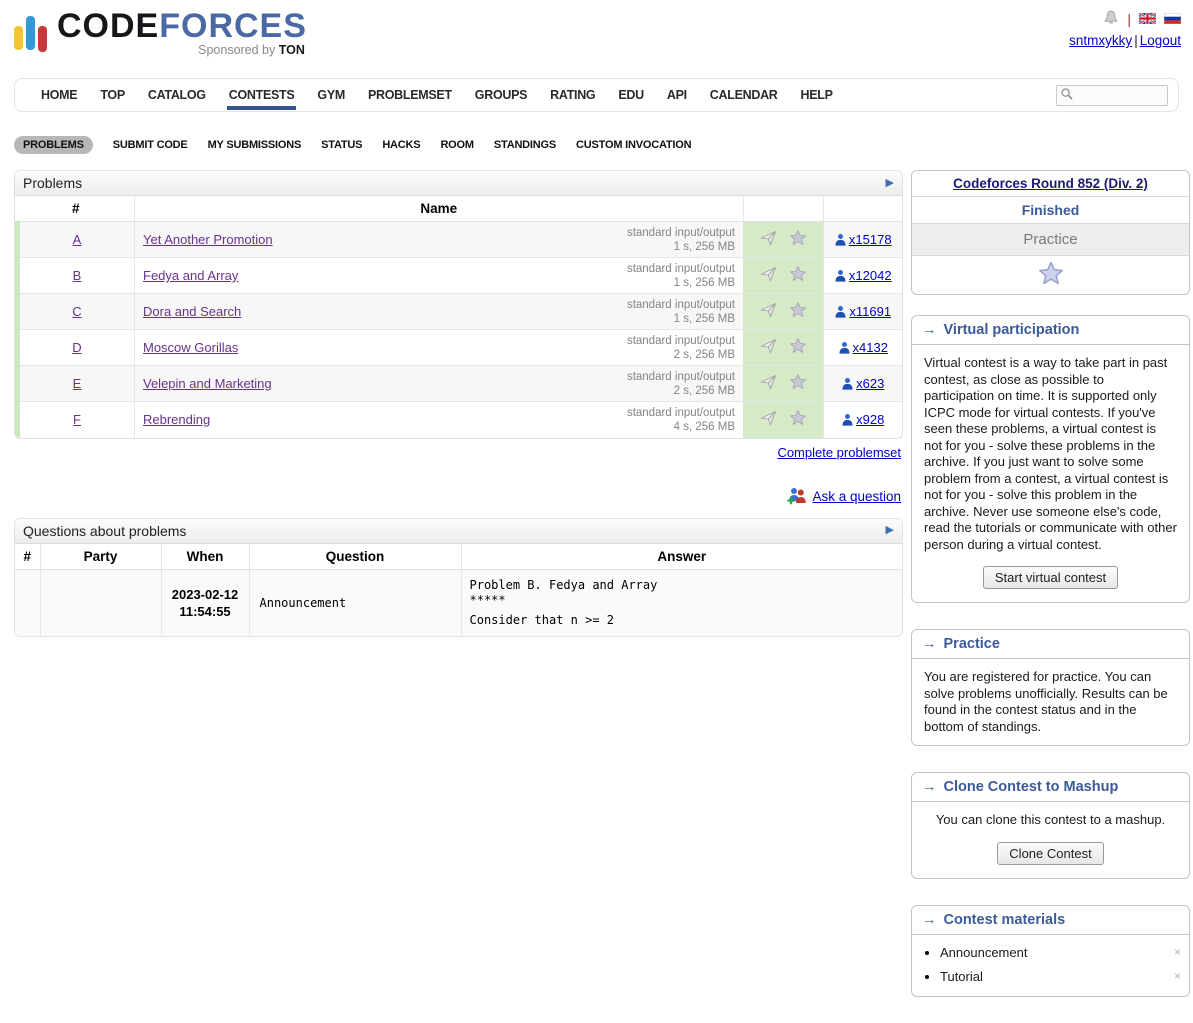  I want to click on nav-item-calendar: CALENDAR, so click(743, 95).